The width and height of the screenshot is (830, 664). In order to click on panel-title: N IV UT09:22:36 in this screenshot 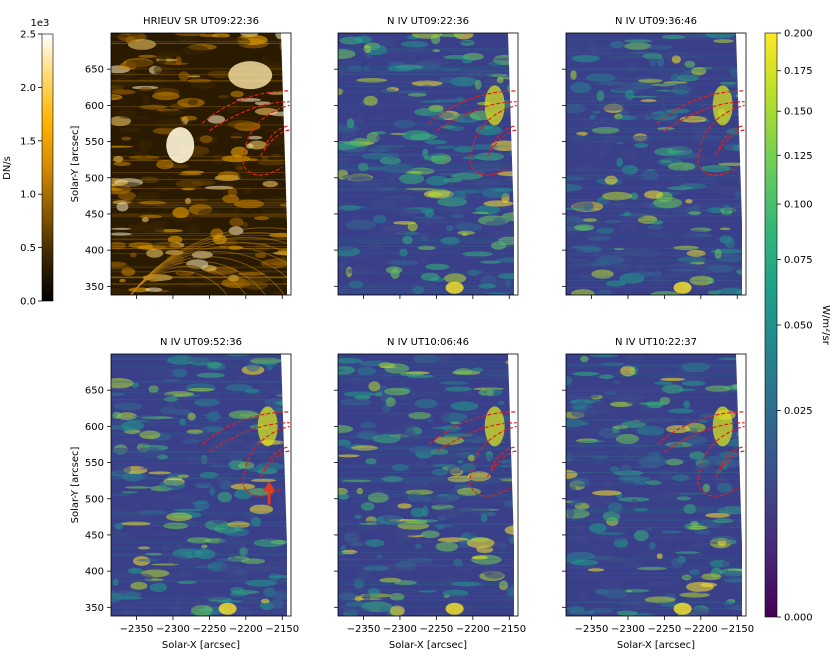, I will do `click(428, 21)`.